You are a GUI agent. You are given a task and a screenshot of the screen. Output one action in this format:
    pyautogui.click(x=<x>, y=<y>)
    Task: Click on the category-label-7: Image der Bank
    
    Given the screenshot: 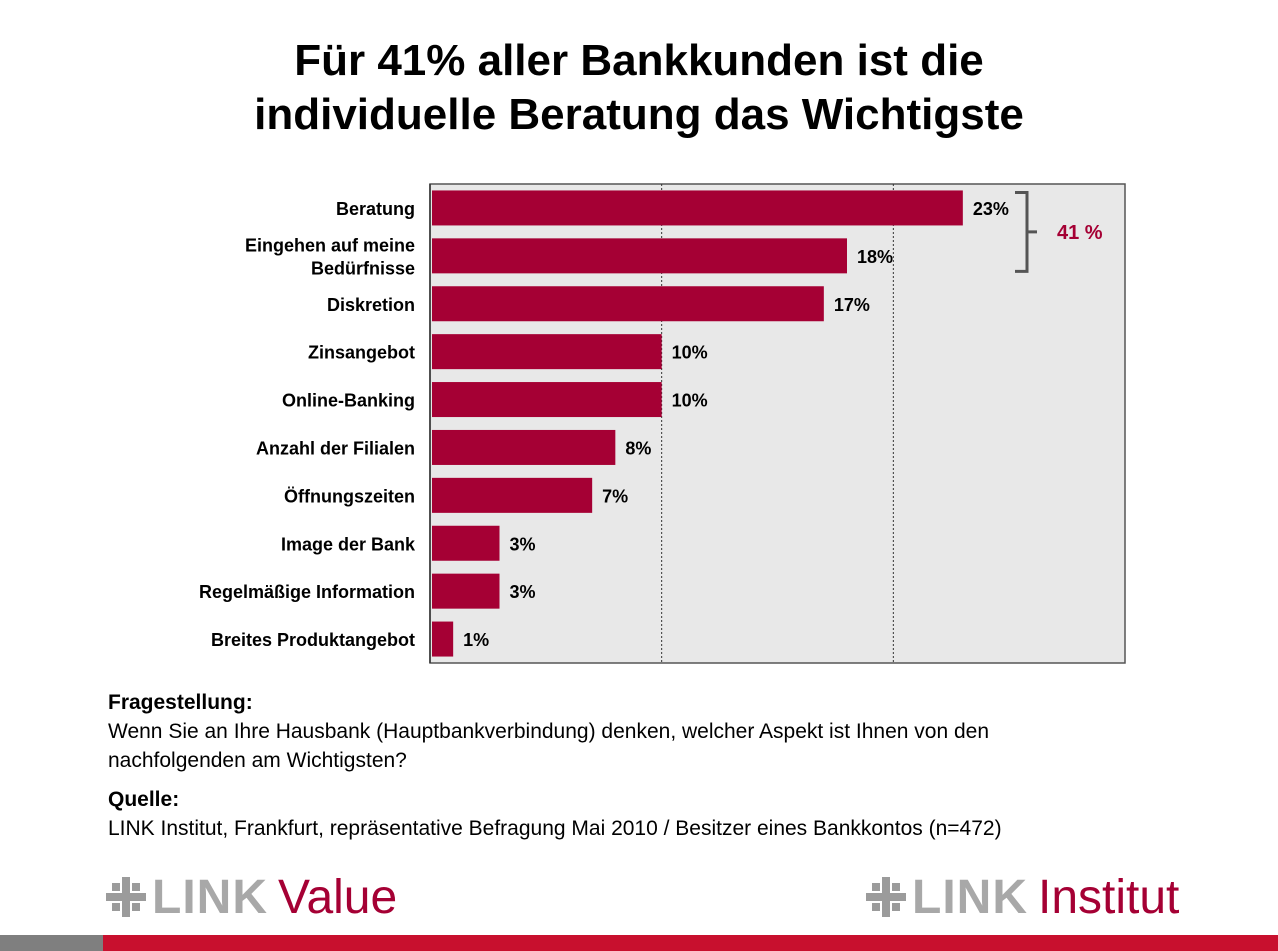 What is the action you would take?
    pyautogui.click(x=348, y=544)
    